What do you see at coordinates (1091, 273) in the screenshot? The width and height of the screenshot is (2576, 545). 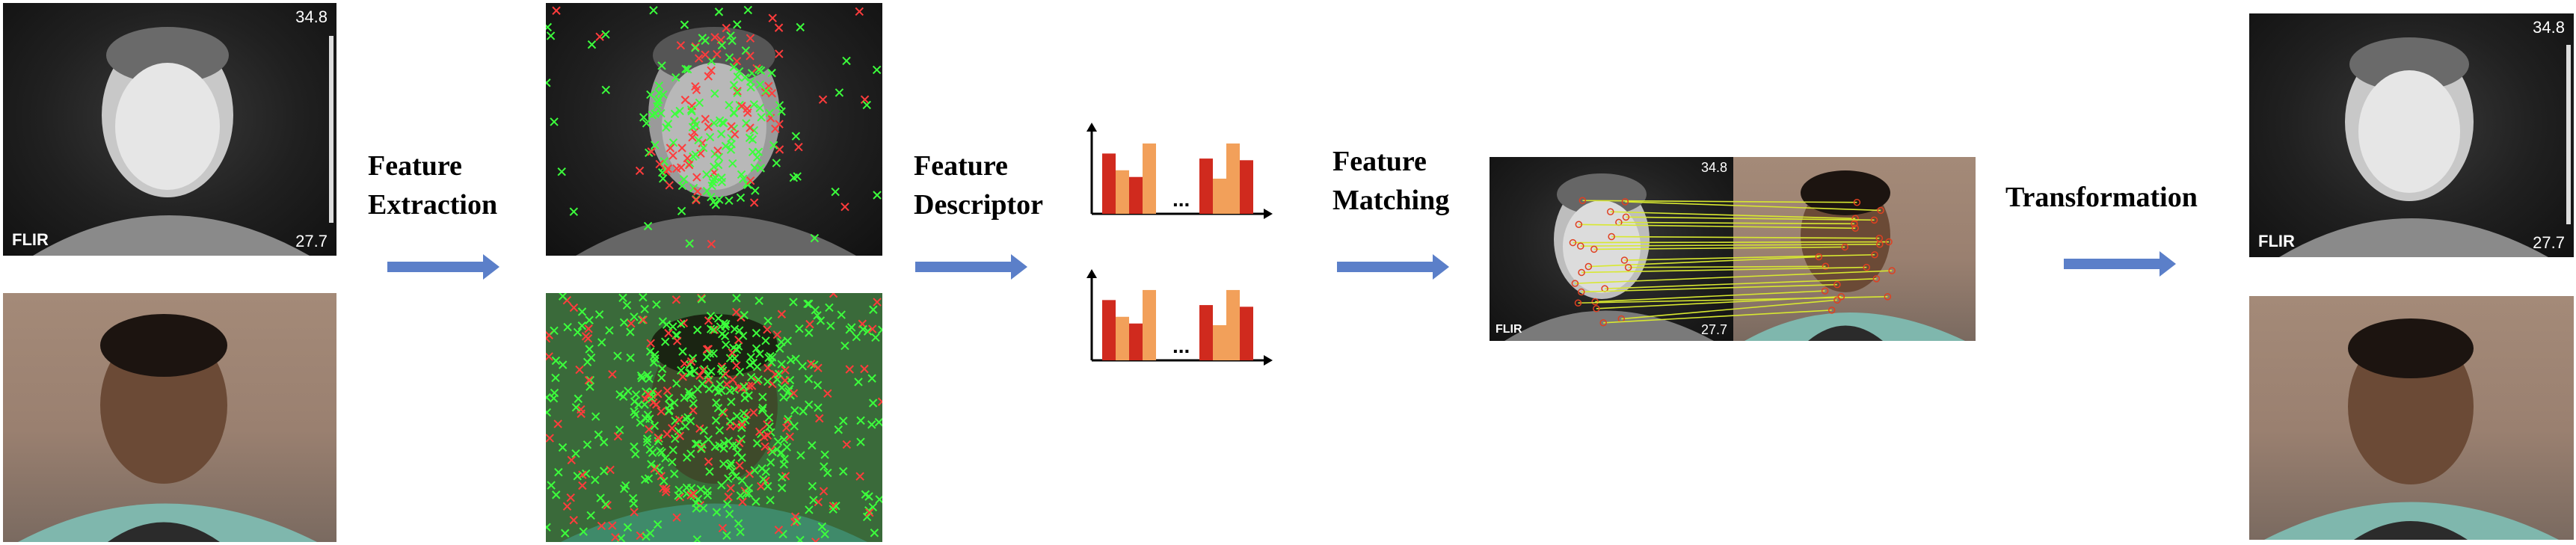 I see `y-axis-arrowhead` at bounding box center [1091, 273].